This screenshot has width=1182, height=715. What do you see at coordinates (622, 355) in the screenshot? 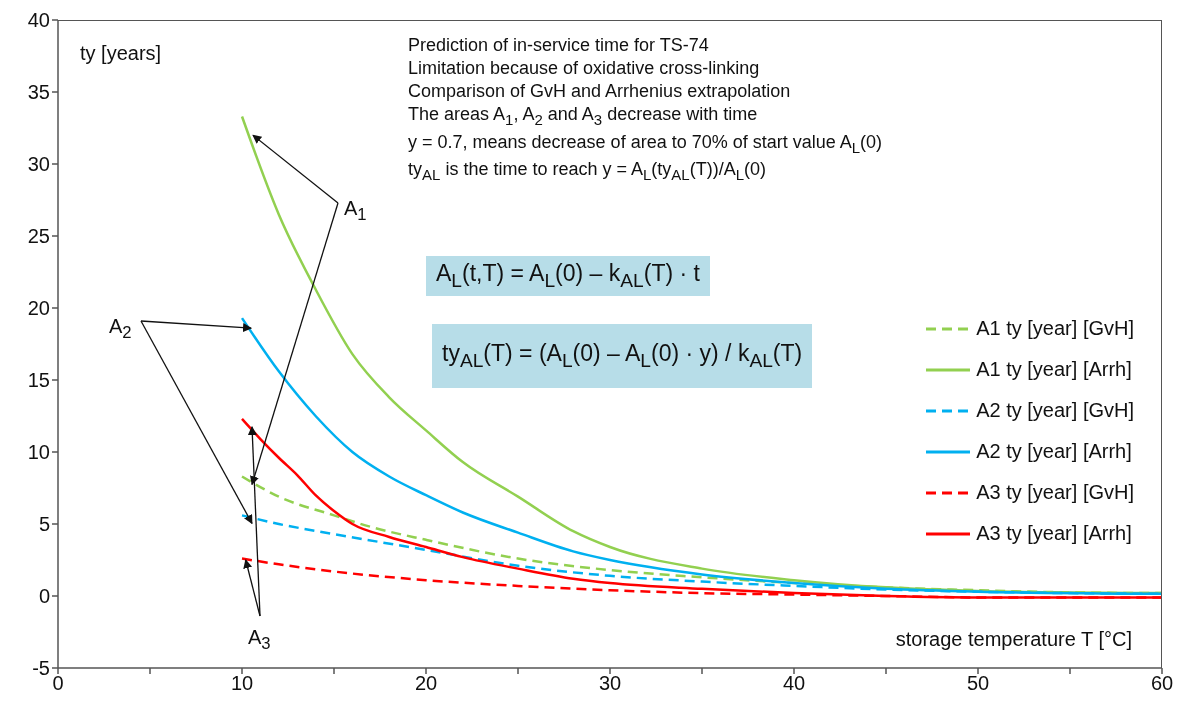
I see `text: ty$_{AL}$(T) = (A$_{L}$(0) – A$_{L}$(0) · y) / k$_{AL}$(T)` at bounding box center [622, 355].